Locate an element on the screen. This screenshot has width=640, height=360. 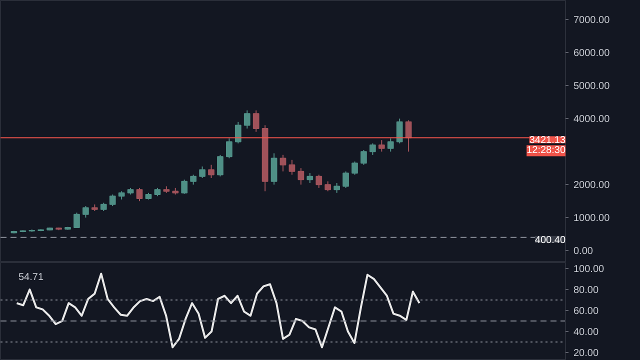
y-tick-label: 7000.00 is located at coordinates (592, 20).